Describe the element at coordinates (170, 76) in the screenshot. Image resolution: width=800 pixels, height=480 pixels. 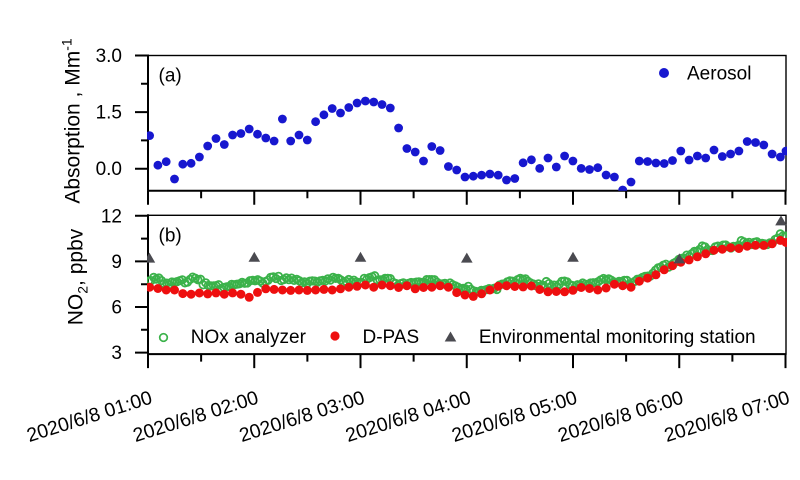
I see `svg-text: (a)` at that location.